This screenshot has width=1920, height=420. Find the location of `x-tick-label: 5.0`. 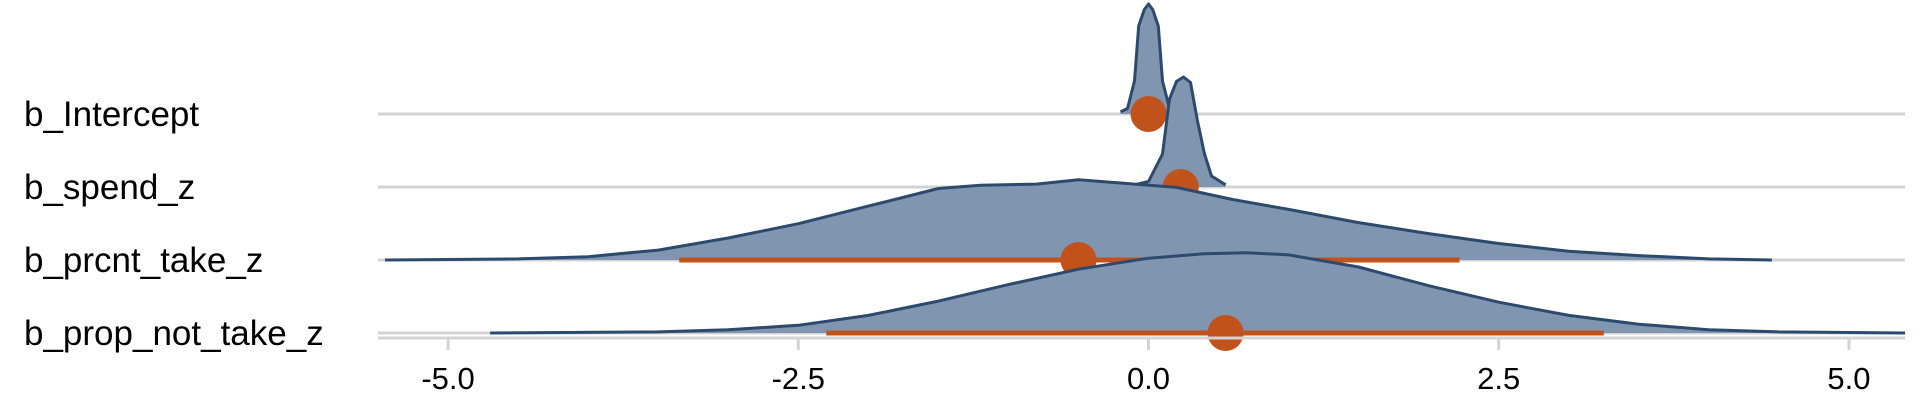

x-tick-label: 5.0 is located at coordinates (1848, 378).